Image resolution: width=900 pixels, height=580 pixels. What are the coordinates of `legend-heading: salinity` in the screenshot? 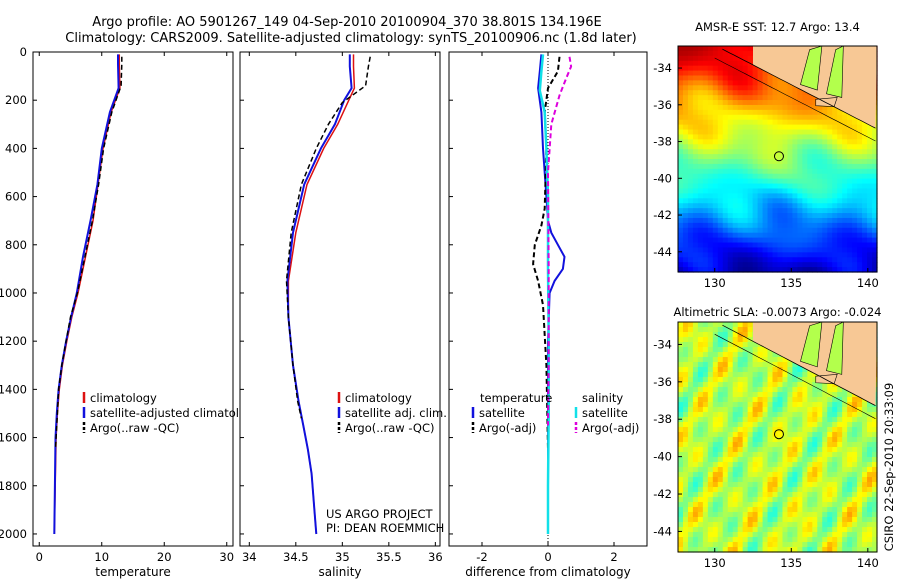 It's located at (602, 398).